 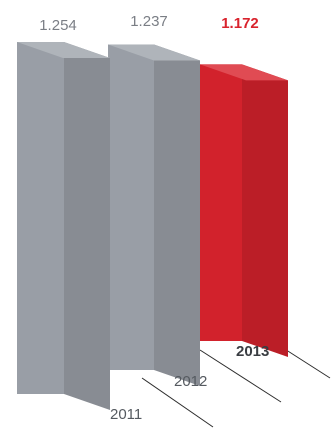 I want to click on category-labels: 2011 2012 2013, so click(x=189, y=383).